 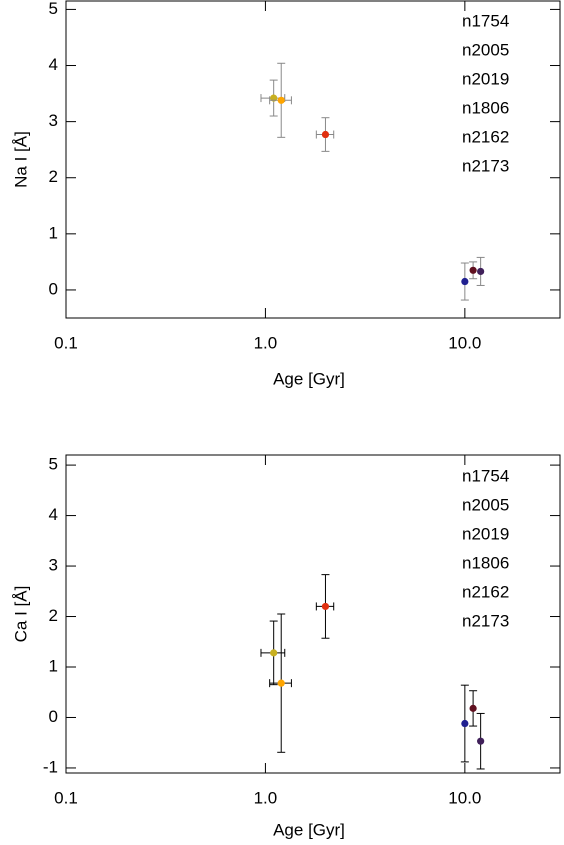 I want to click on y-axis-label: Na I [Å], so click(x=20, y=159).